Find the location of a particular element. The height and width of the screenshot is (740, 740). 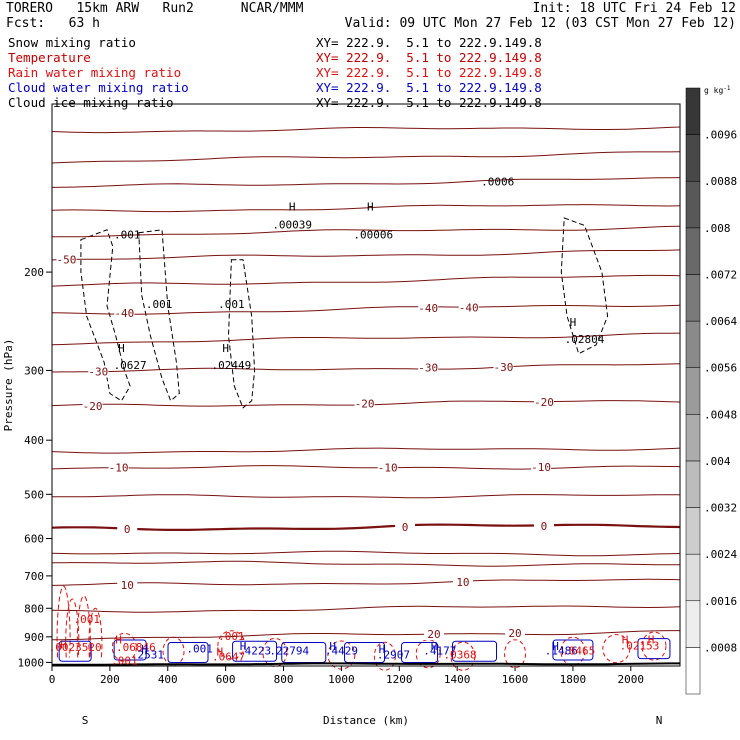

contour-value-label: .00006 is located at coordinates (373, 234).